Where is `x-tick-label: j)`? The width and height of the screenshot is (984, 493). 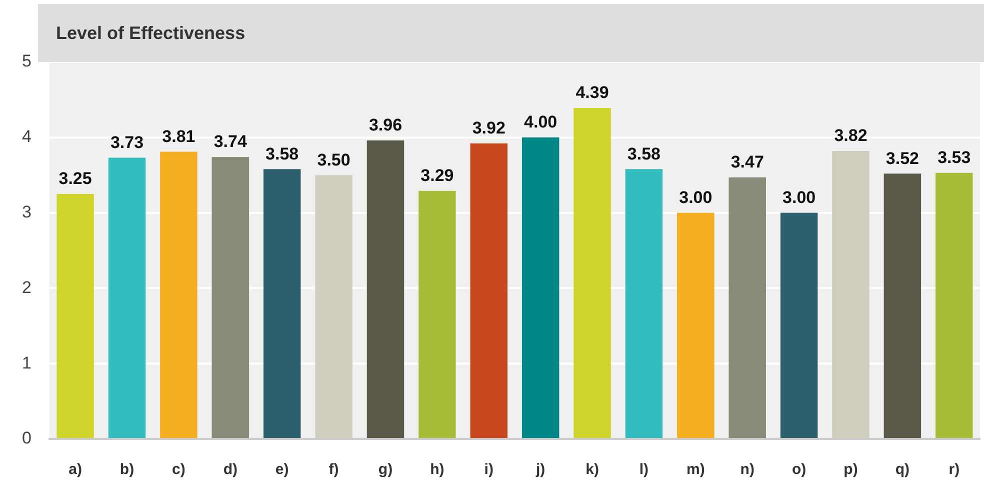
x-tick-label: j) is located at coordinates (540, 469).